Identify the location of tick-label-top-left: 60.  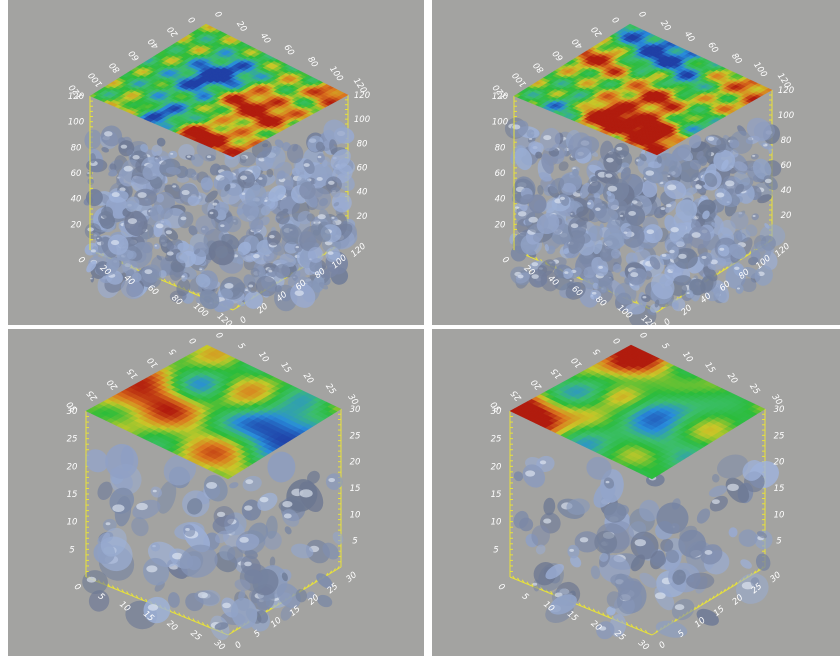
(134, 55).